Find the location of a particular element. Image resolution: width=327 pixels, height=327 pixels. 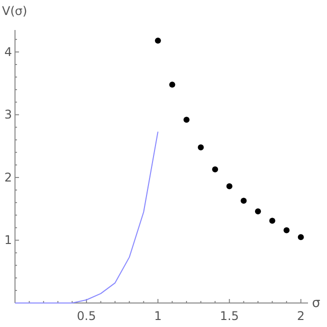

y-tick-label: 1 is located at coordinates (8, 240).